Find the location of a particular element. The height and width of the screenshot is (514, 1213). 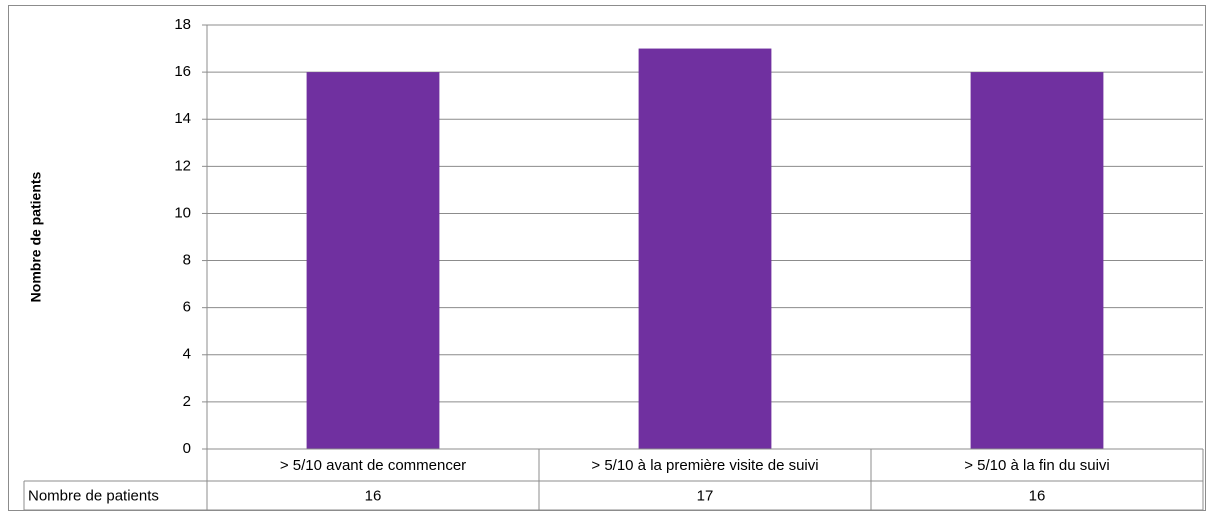

y-tick-label: 4 is located at coordinates (187, 354).